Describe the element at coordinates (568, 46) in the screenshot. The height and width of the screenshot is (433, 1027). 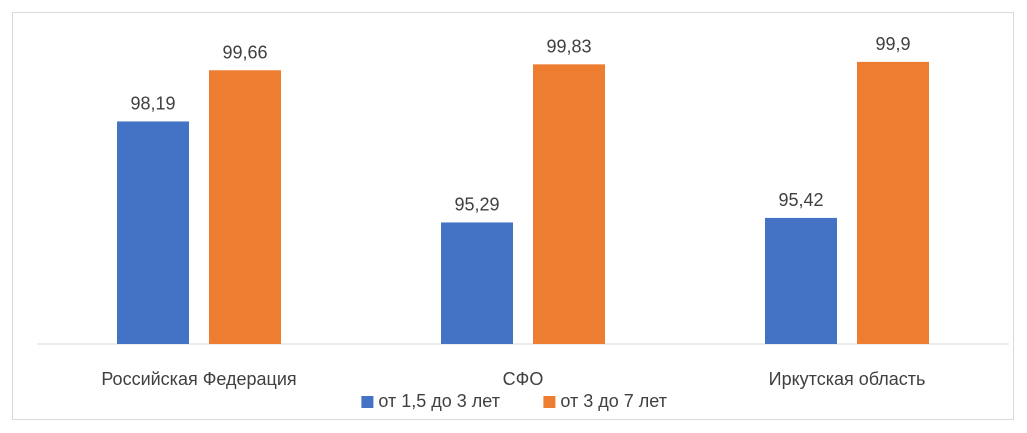
I see `data-label: 99,83` at that location.